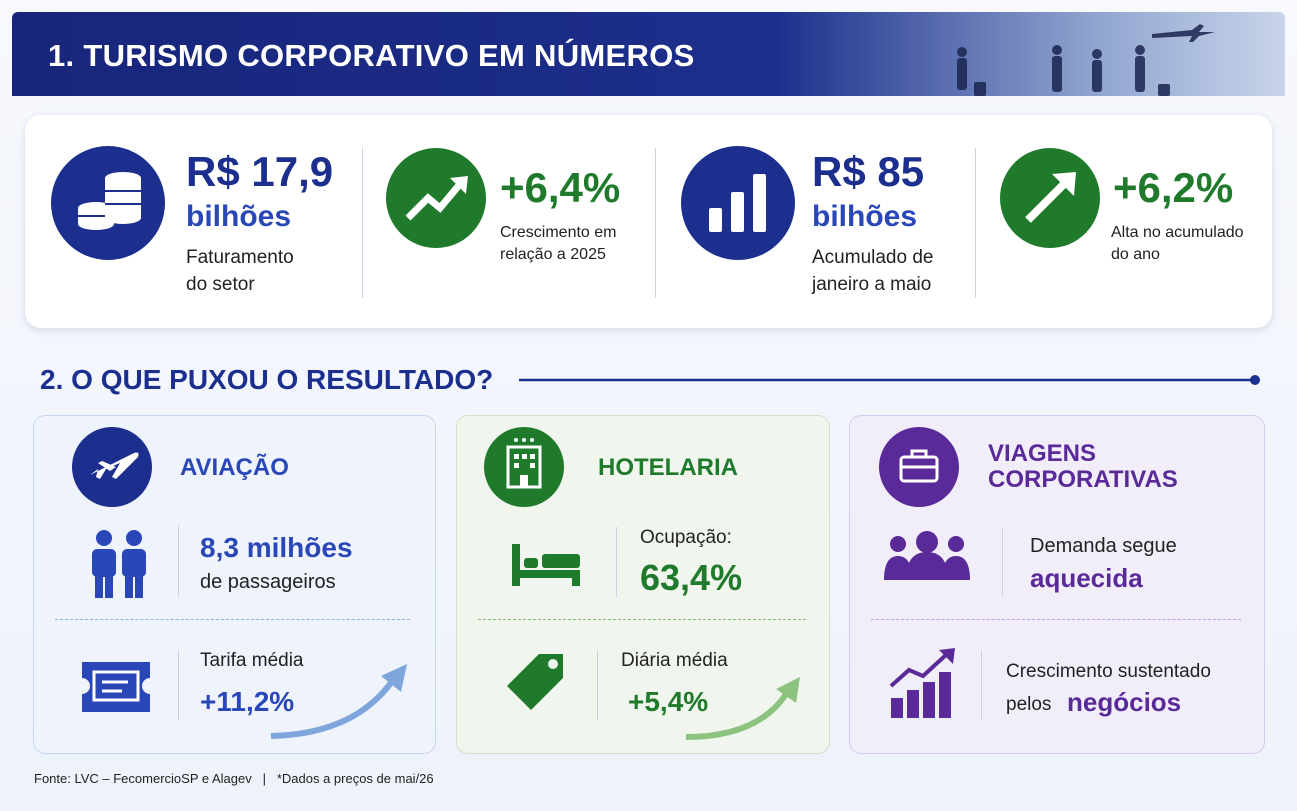  What do you see at coordinates (560, 187) in the screenshot?
I see `stat-value: +6,4%` at bounding box center [560, 187].